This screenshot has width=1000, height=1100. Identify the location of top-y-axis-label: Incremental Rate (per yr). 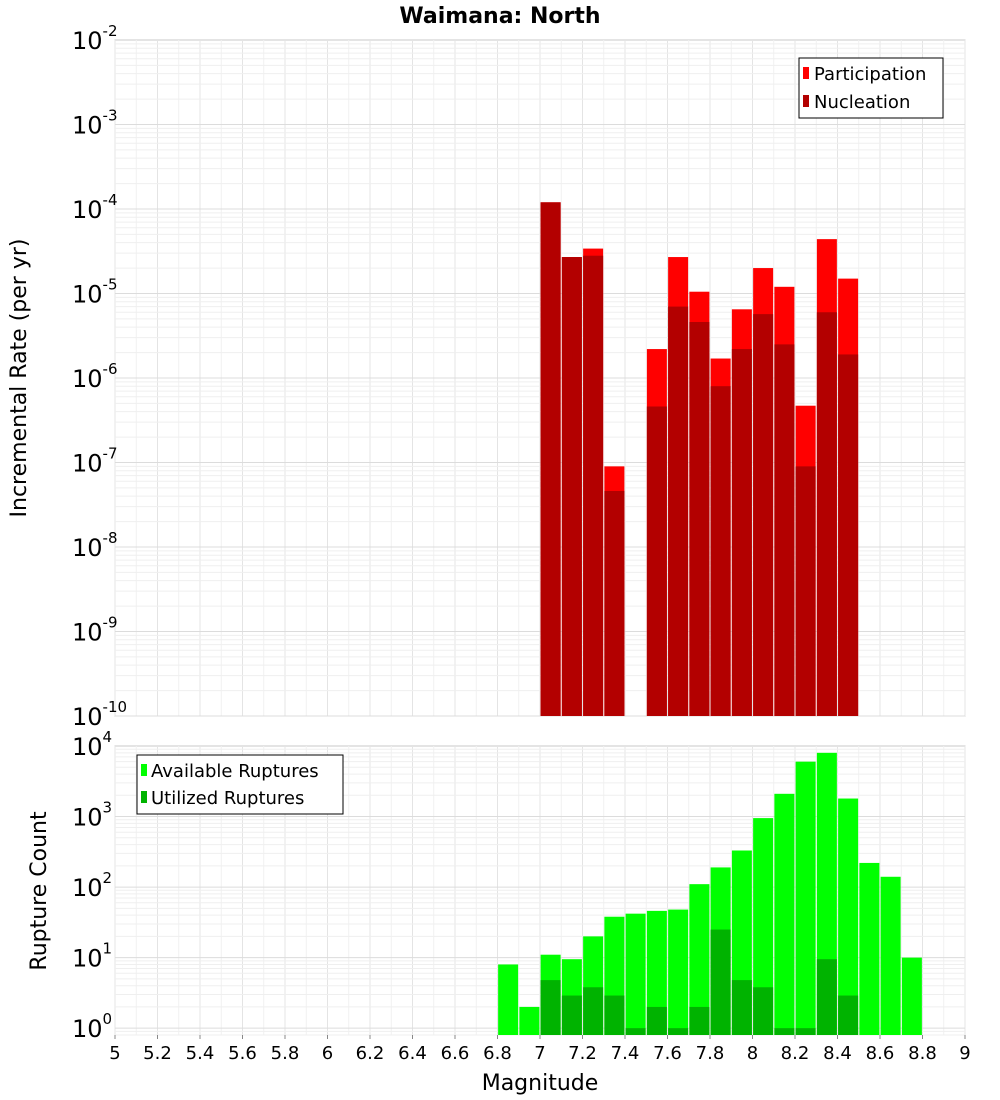
(19, 378).